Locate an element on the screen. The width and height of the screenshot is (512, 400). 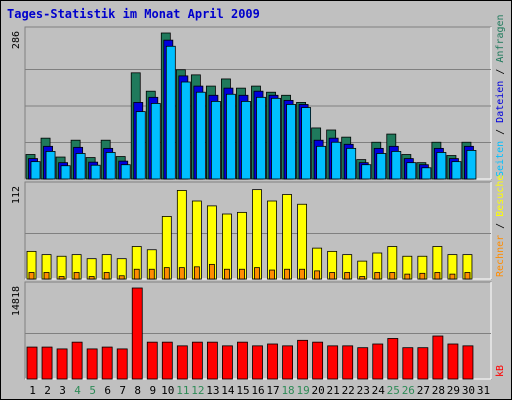
x-tick-label-7: 7 is located at coordinates (122, 390).